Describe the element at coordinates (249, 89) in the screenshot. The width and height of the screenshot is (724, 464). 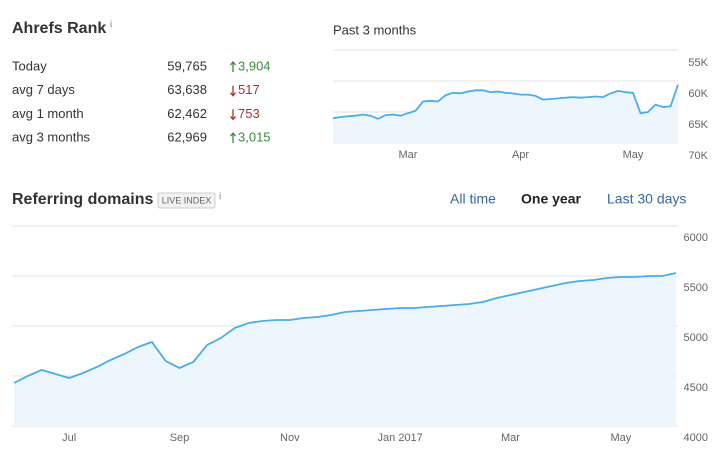
I see `row-change: 517` at that location.